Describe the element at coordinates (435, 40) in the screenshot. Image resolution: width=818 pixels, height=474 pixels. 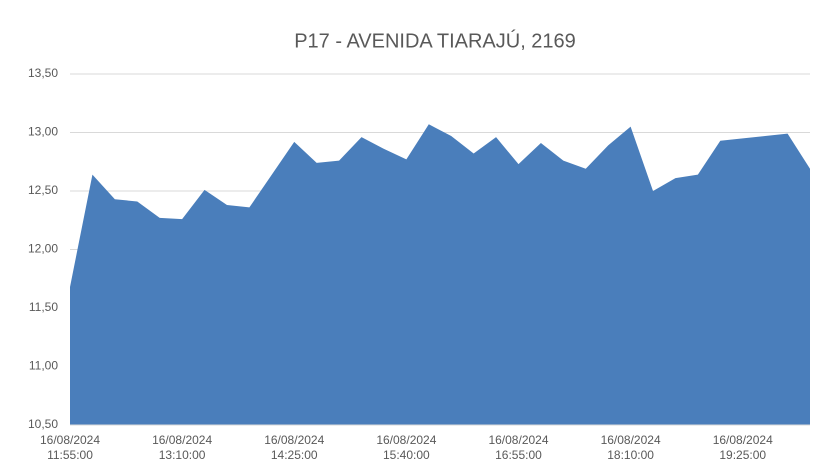
I see `chart-title: P17 - AVENIDA TIARAJÚ, 2169` at that location.